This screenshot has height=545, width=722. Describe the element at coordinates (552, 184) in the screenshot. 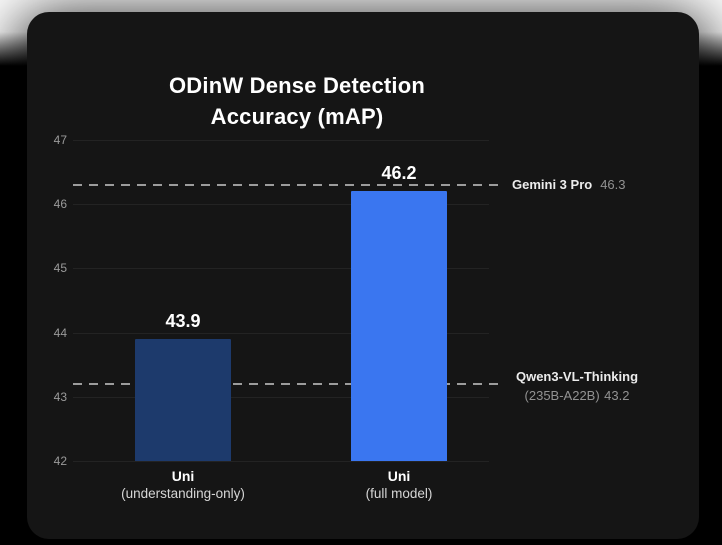

I see `reference-name: Gemini 3 Pro` at that location.